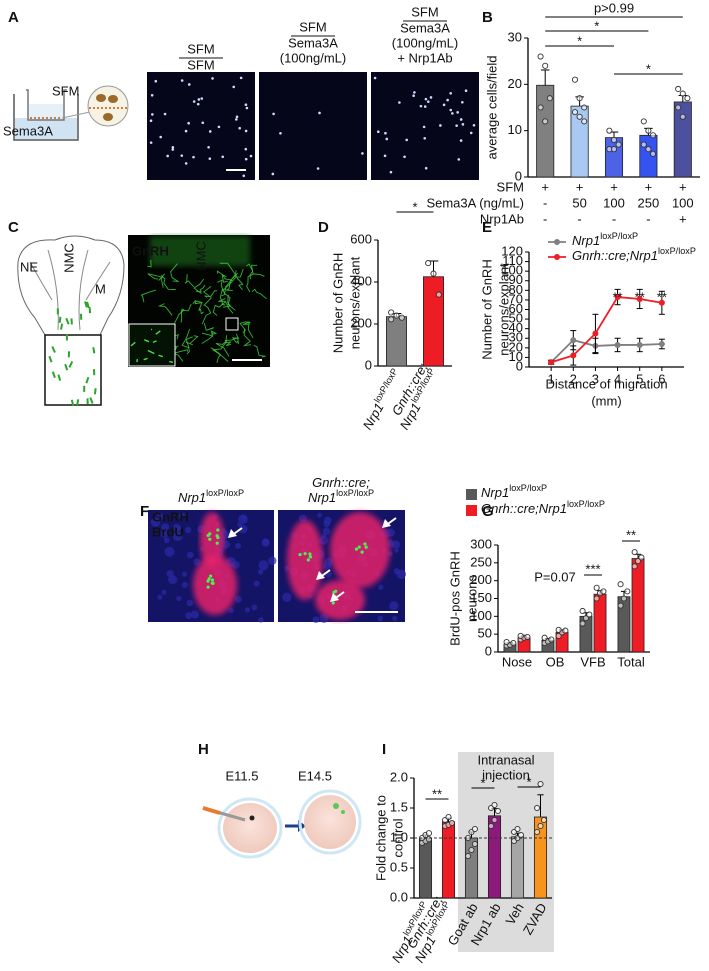 The image size is (709, 971). What do you see at coordinates (46, 111) in the screenshot?
I see `insert-medium` at bounding box center [46, 111].